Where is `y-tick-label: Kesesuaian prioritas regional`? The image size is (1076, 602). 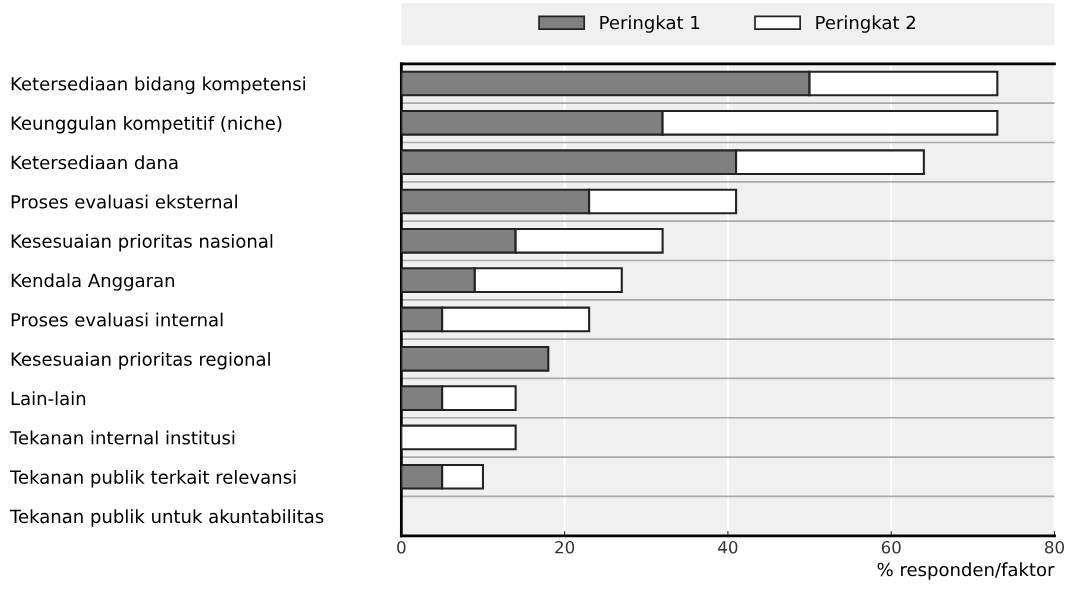 y-tick-label: Kesesuaian prioritas regional is located at coordinates (140, 360).